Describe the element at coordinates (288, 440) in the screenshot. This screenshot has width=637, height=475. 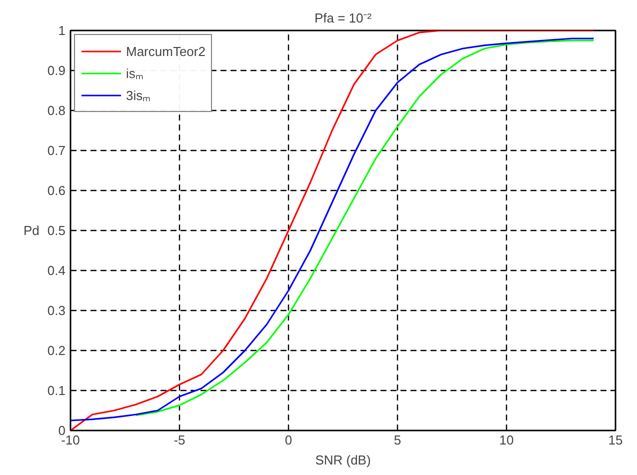
I see `x-tick-label: 0` at that location.